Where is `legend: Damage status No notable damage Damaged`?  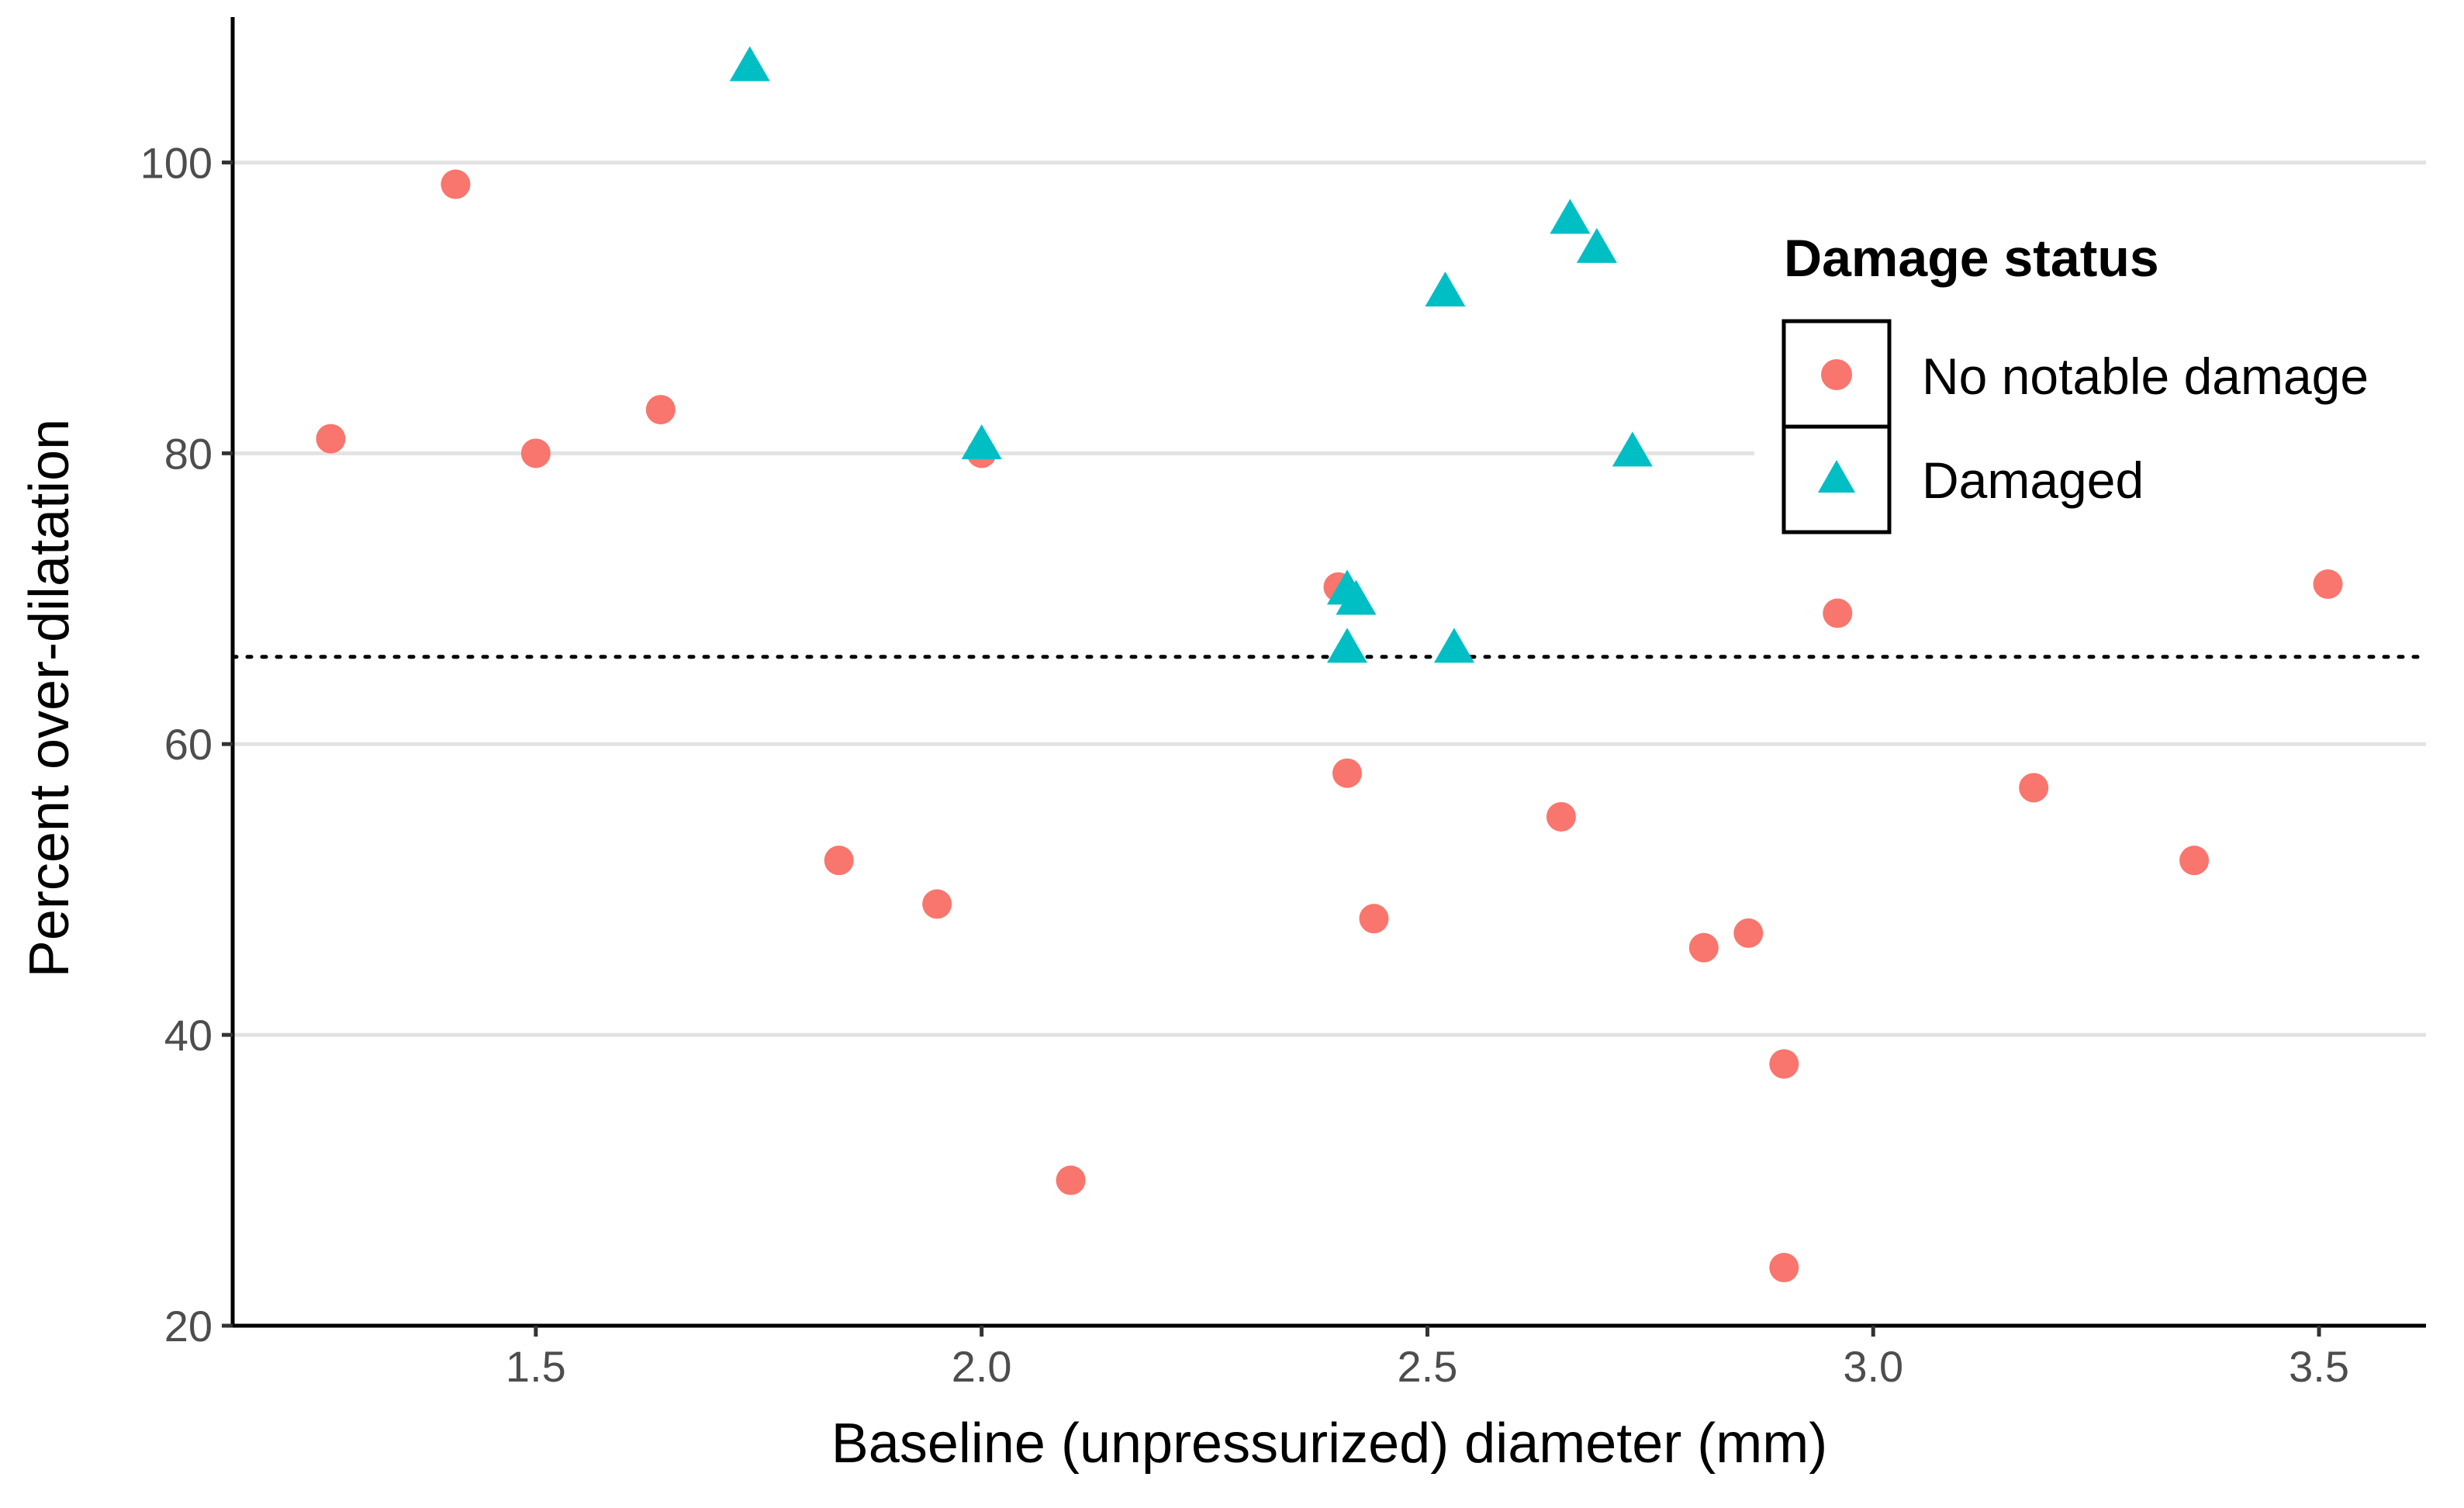
legend: Damage status No notable damage Damaged is located at coordinates (2103, 374).